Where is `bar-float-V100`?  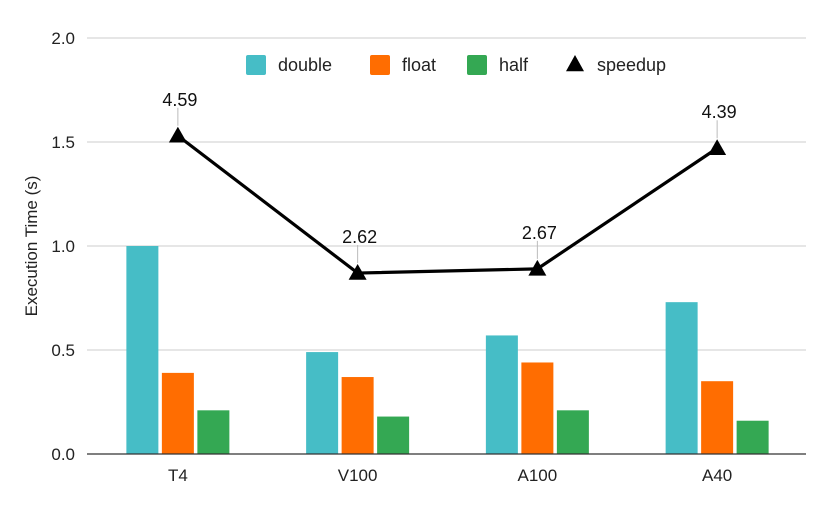
bar-float-V100 is located at coordinates (357, 415).